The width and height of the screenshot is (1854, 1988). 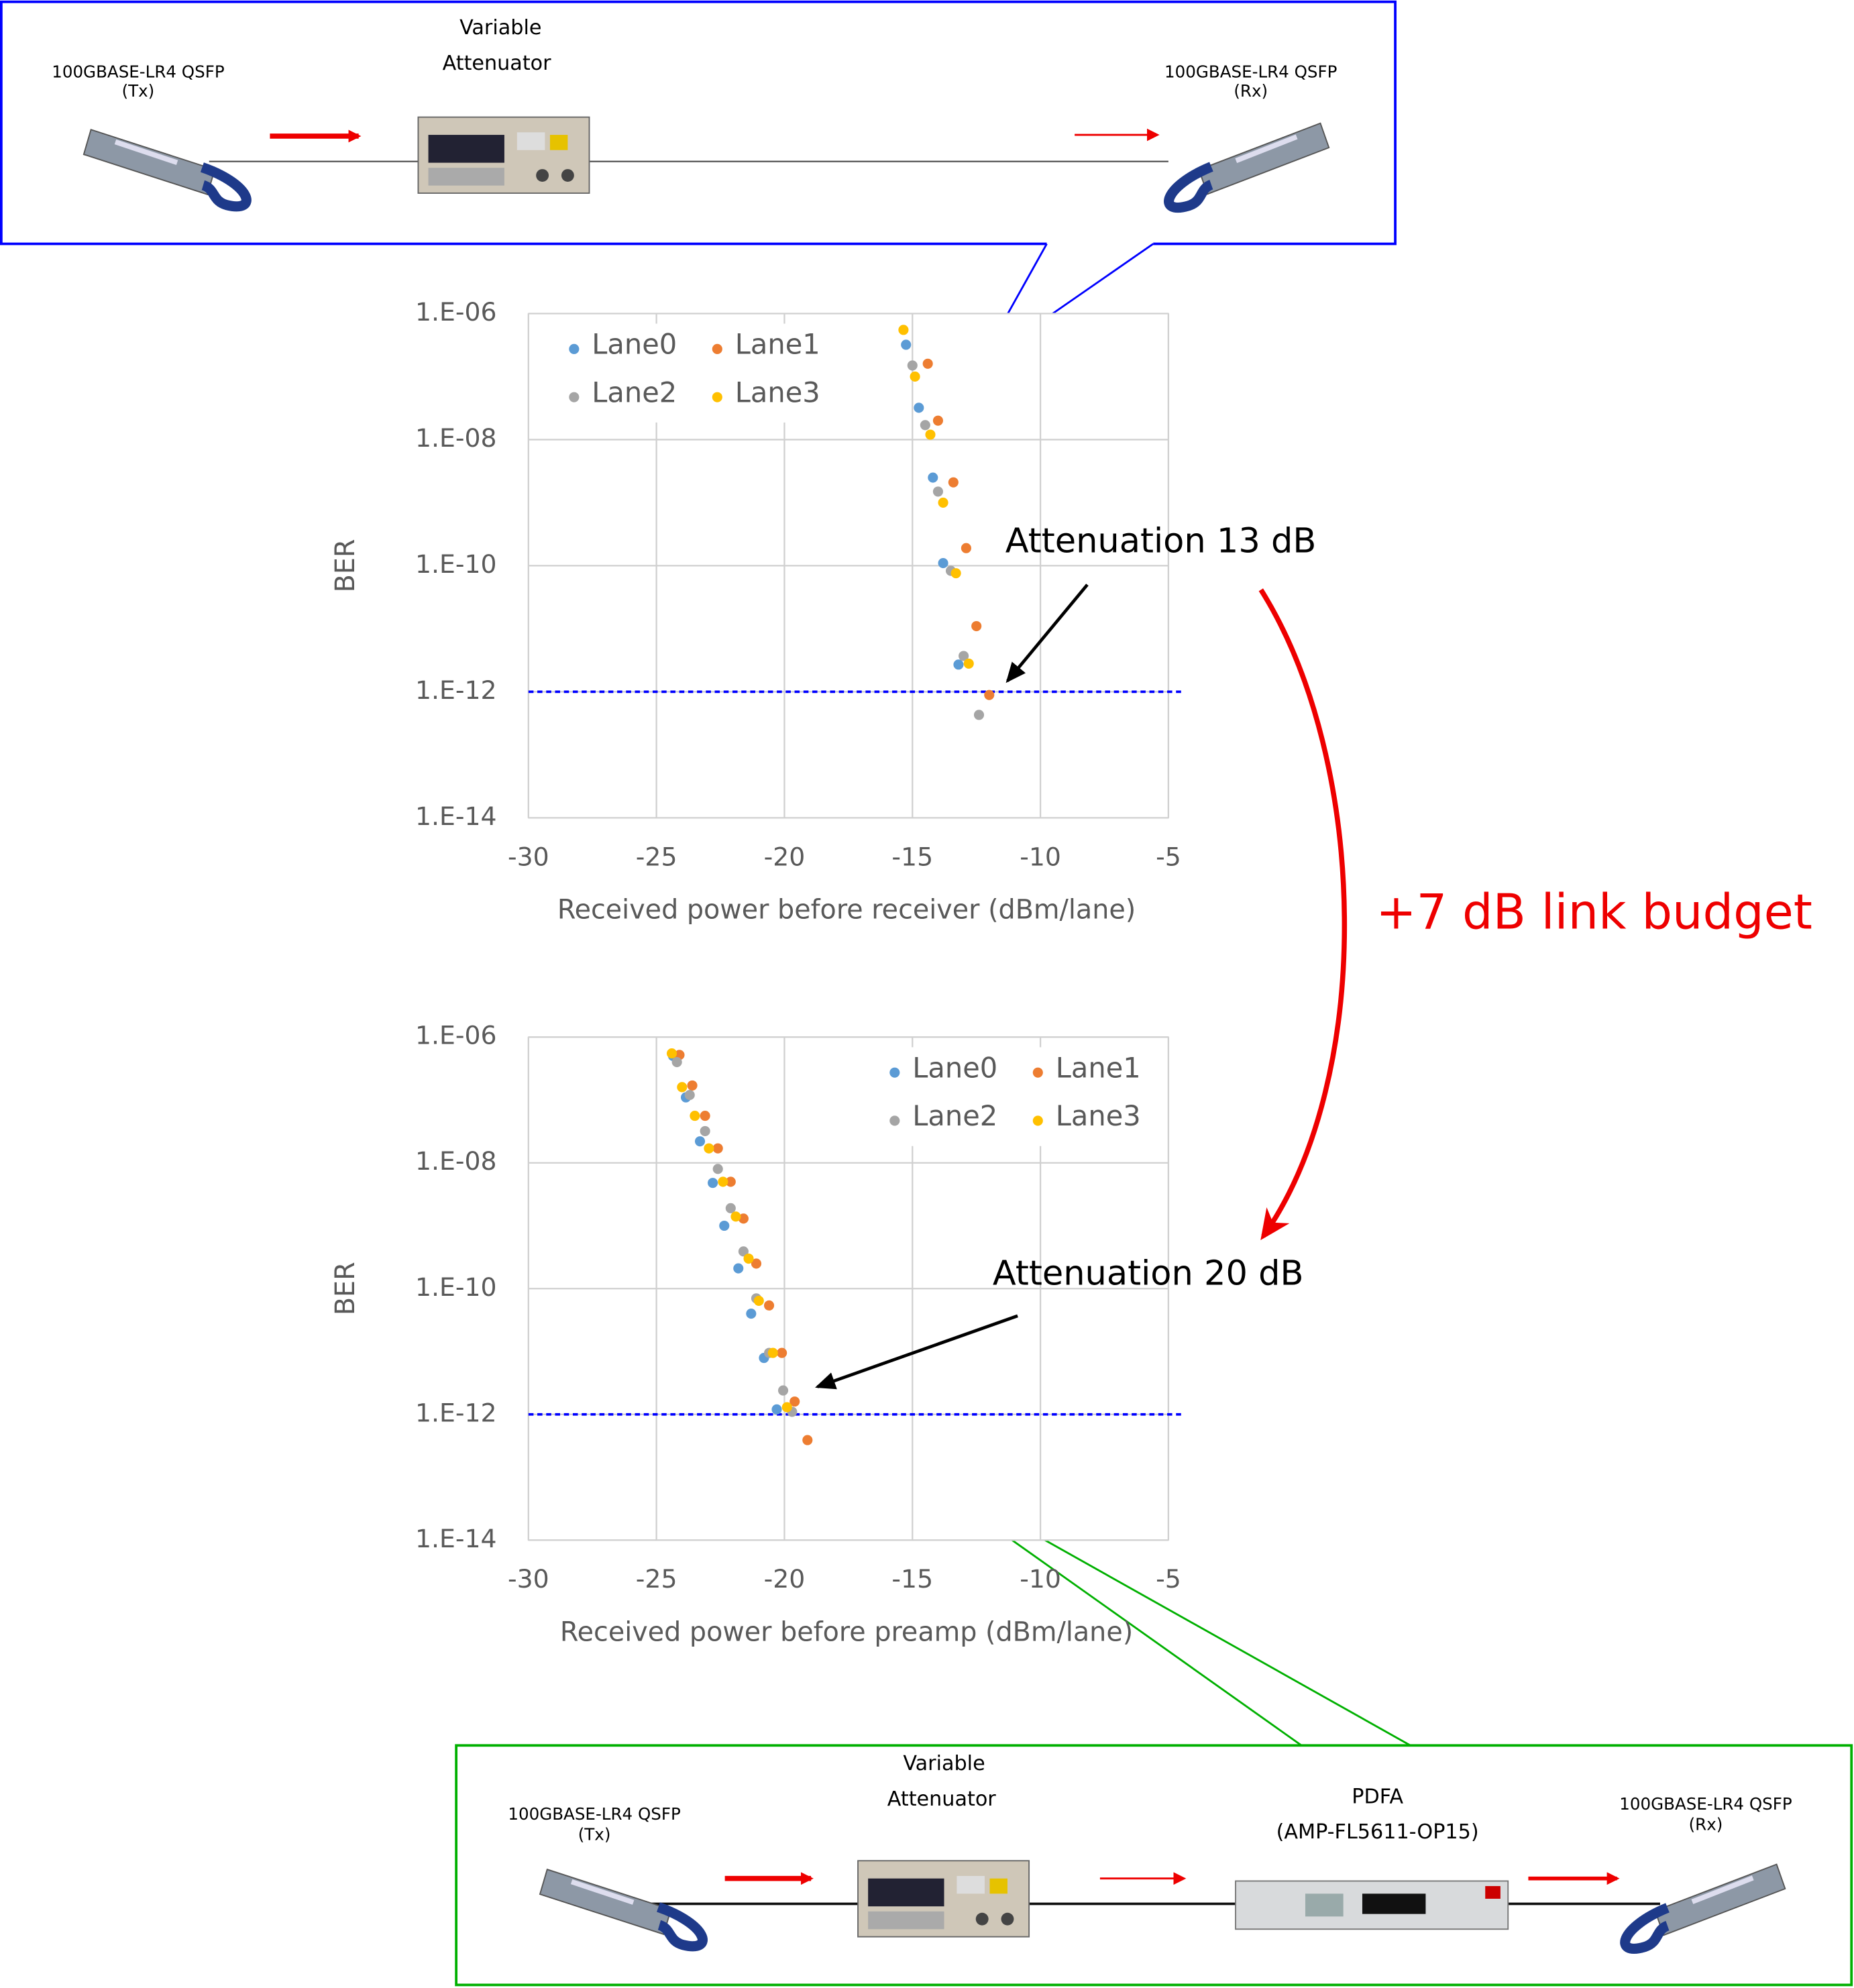 I want to click on legend-box, so click(x=1007, y=1096).